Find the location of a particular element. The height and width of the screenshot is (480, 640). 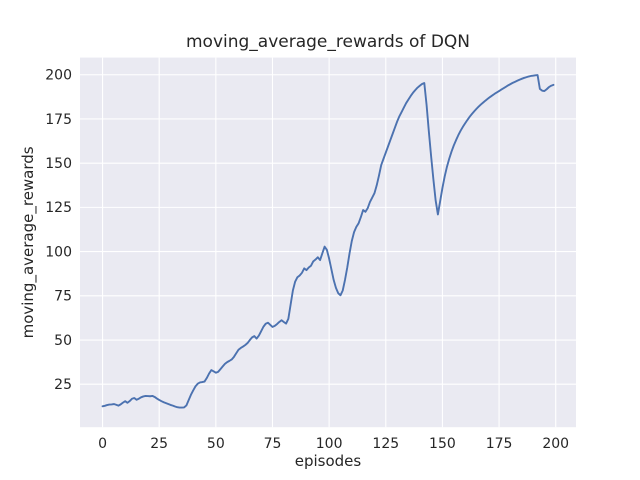

x-tick-label: 75 is located at coordinates (273, 444).